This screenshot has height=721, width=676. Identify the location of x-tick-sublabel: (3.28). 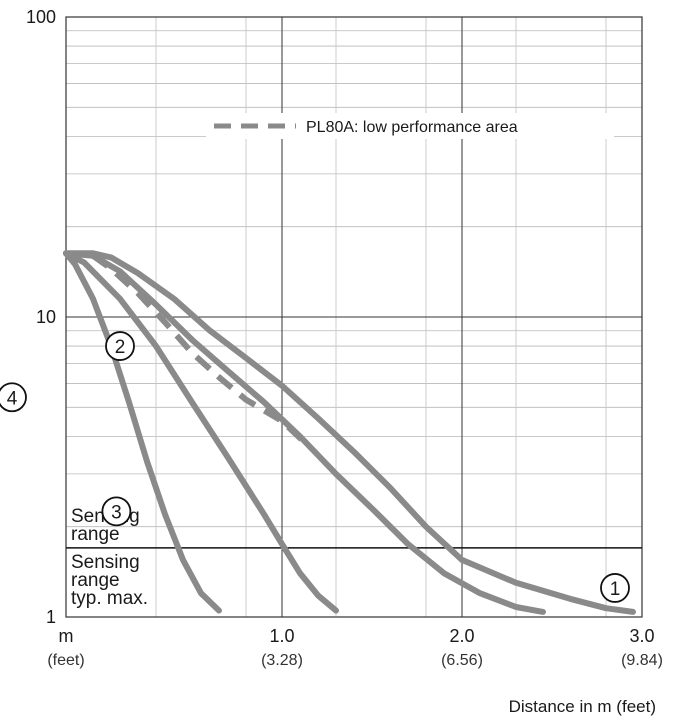
(282, 660).